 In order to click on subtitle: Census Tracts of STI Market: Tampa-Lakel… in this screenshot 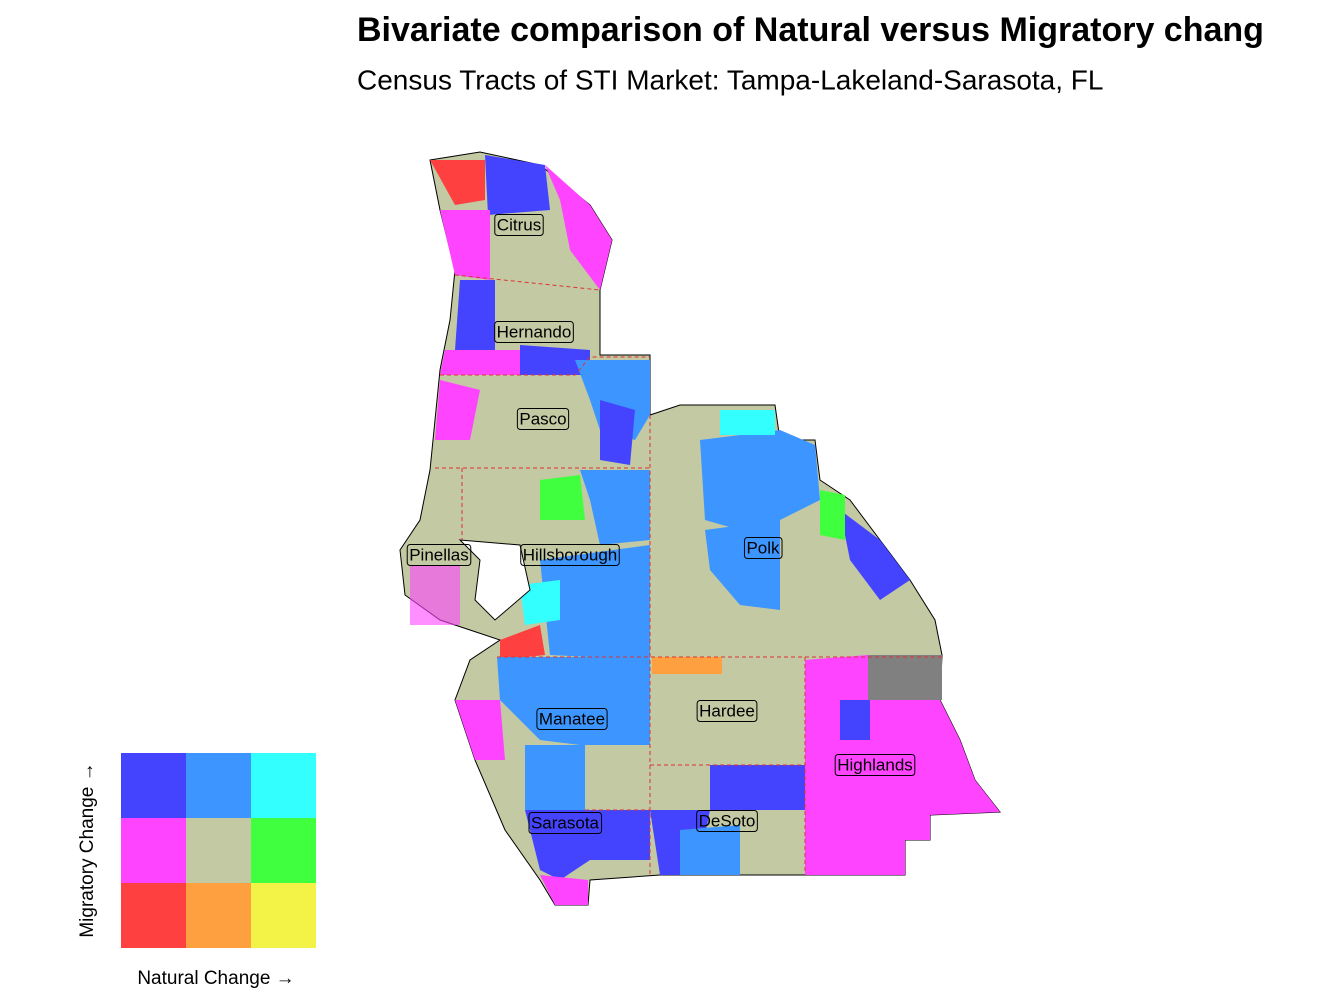, I will do `click(730, 79)`.